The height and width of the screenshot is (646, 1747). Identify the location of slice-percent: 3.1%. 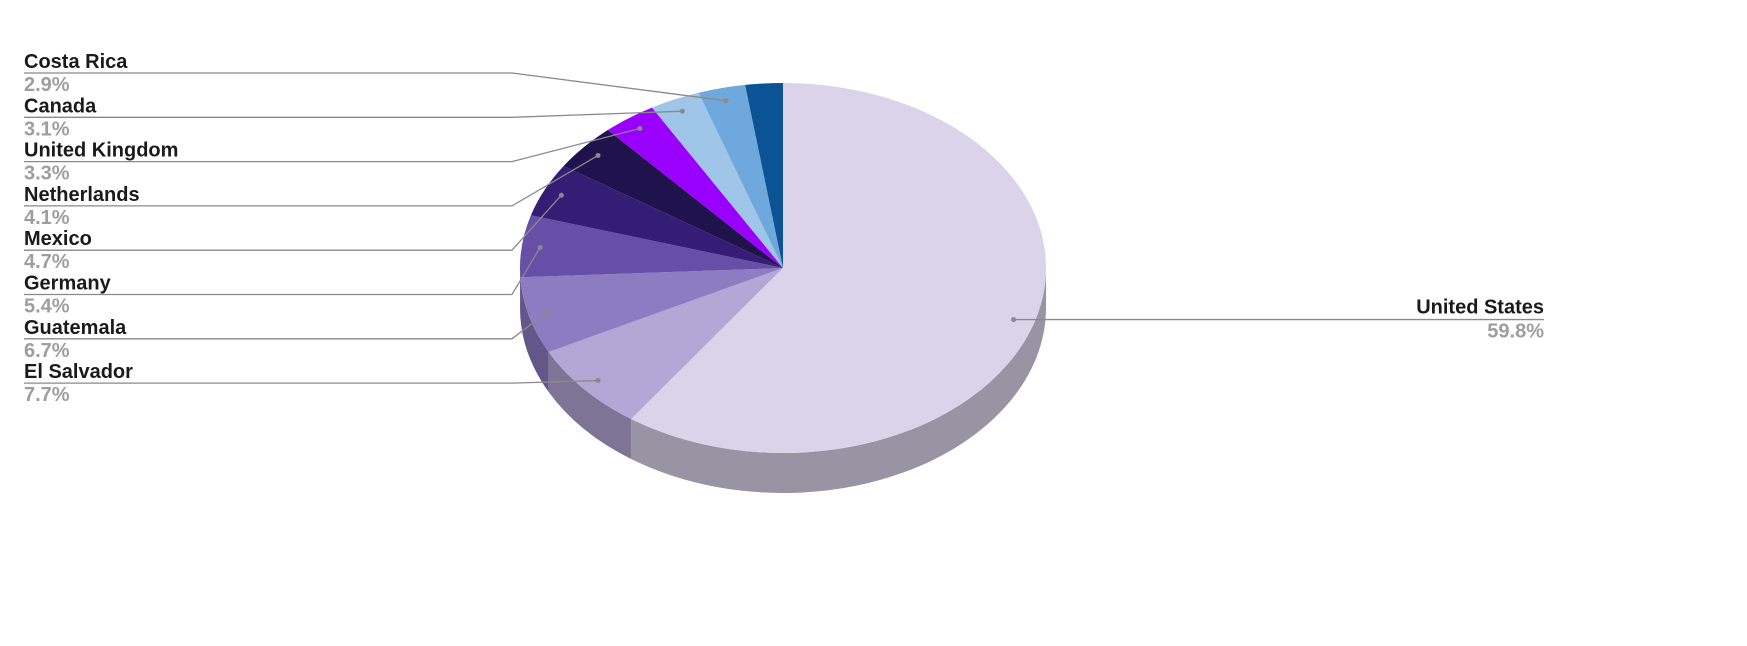
(47, 129).